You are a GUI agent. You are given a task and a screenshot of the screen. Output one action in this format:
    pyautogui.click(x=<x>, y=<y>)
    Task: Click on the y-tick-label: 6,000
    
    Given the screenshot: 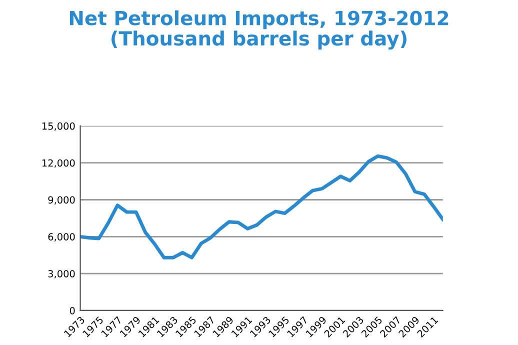 What is the action you would take?
    pyautogui.click(x=61, y=237)
    